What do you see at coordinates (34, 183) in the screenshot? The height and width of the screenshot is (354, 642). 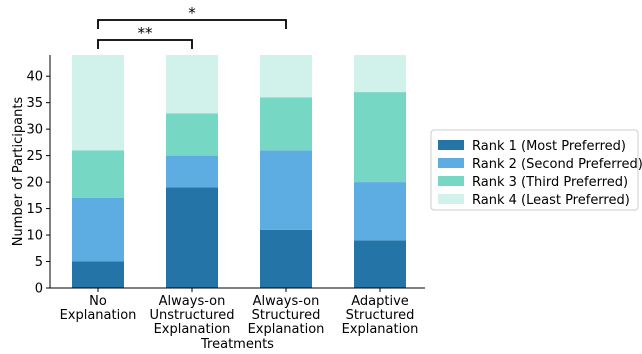 I see `y-tick-label: 20` at bounding box center [34, 183].